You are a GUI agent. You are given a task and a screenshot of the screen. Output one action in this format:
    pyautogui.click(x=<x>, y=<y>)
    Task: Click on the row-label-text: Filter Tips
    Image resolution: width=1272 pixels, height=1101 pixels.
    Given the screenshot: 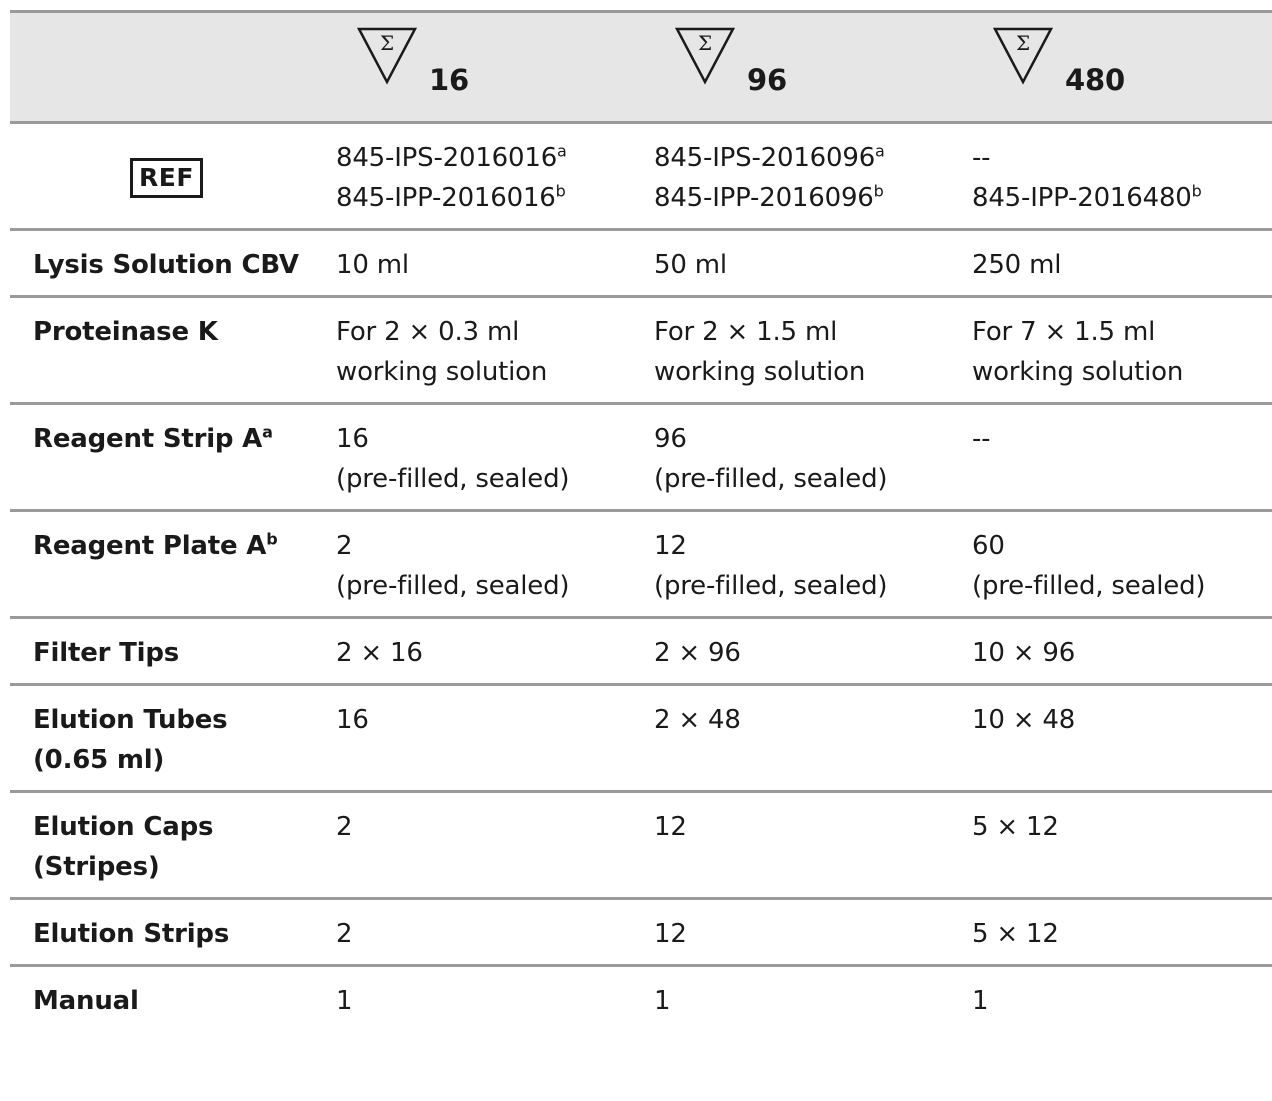 What is the action you would take?
    pyautogui.click(x=106, y=653)
    